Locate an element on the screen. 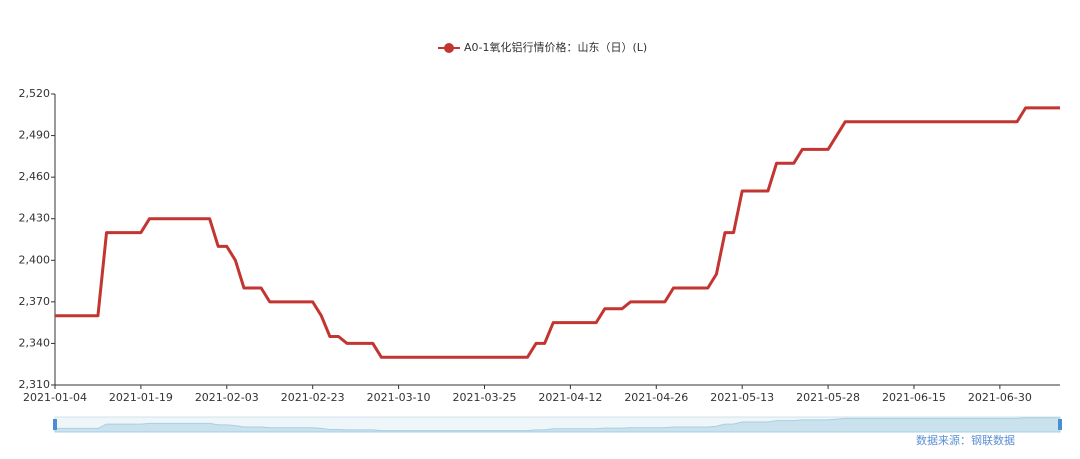 The width and height of the screenshot is (1080, 459). y-tick-label: 2,310 is located at coordinates (35, 384).